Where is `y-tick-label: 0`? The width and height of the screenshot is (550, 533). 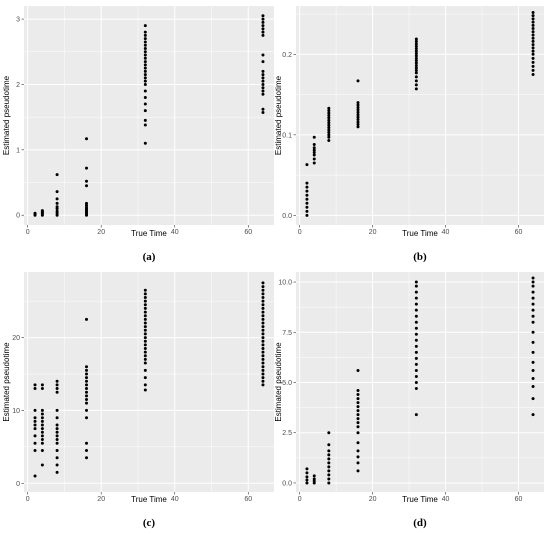
y-tick-label: 0 is located at coordinates (18, 484).